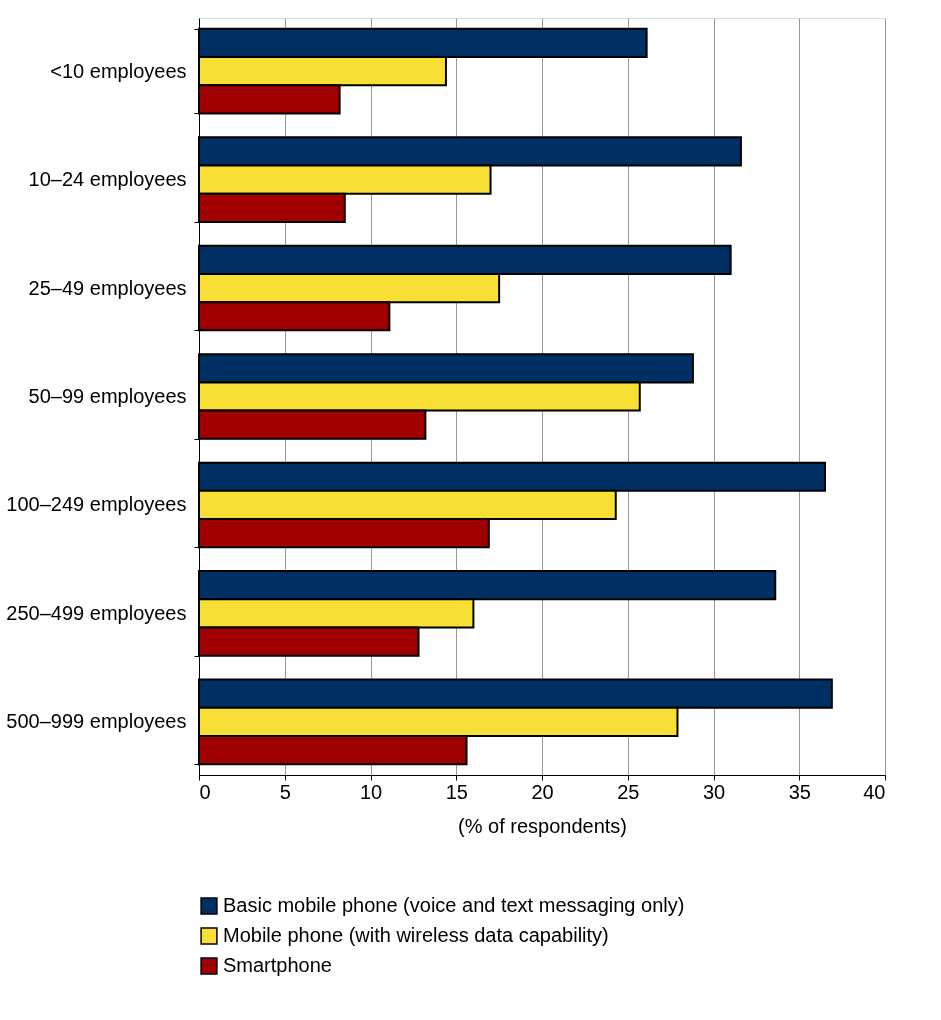 Image resolution: width=941 pixels, height=1020 pixels. Describe the element at coordinates (456, 791) in the screenshot. I see `x-tick-label: 15` at that location.